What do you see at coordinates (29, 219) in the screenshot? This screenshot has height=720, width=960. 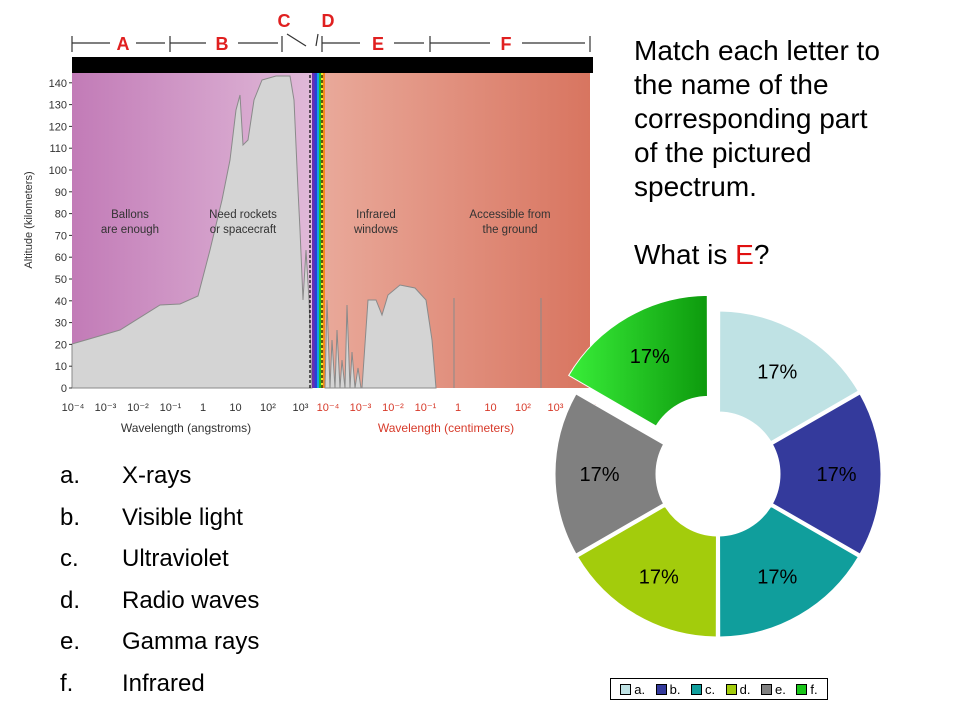 I see `y-axis-label: Altitude (kilometers)` at bounding box center [29, 219].